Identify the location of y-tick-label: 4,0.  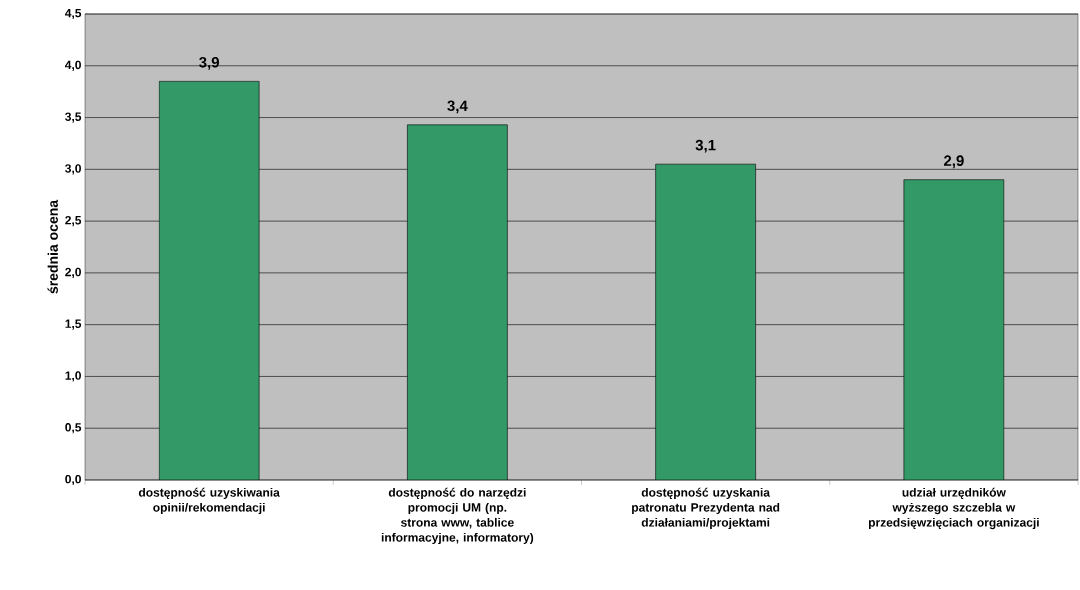
(72, 65).